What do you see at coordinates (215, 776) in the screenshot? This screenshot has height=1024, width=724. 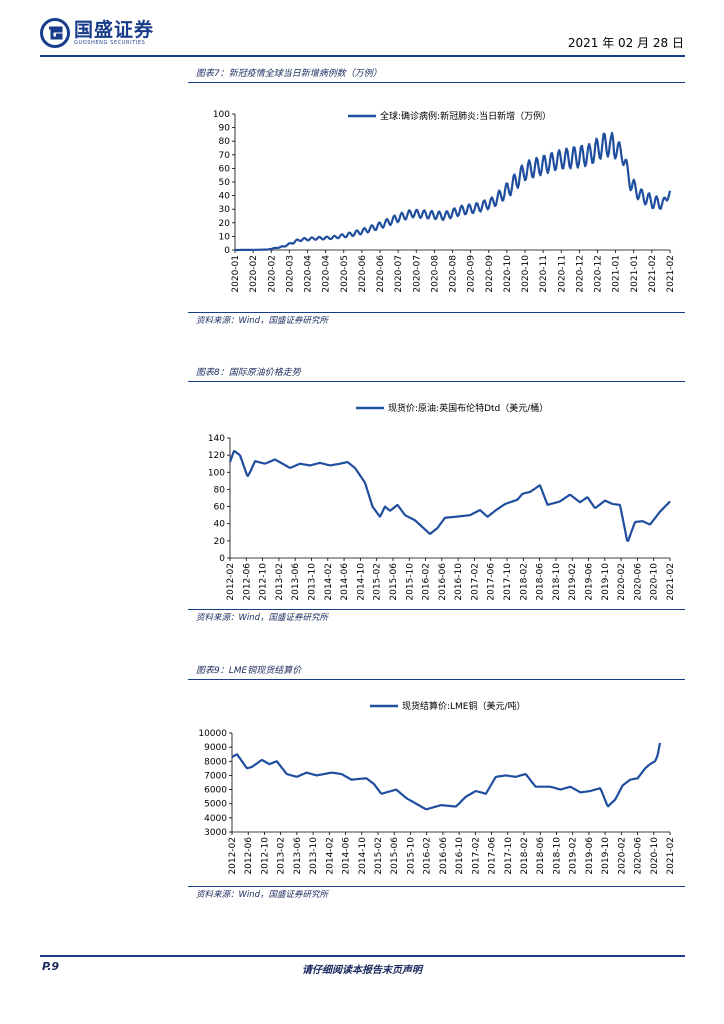 I see `y-tick-label: 7000` at bounding box center [215, 776].